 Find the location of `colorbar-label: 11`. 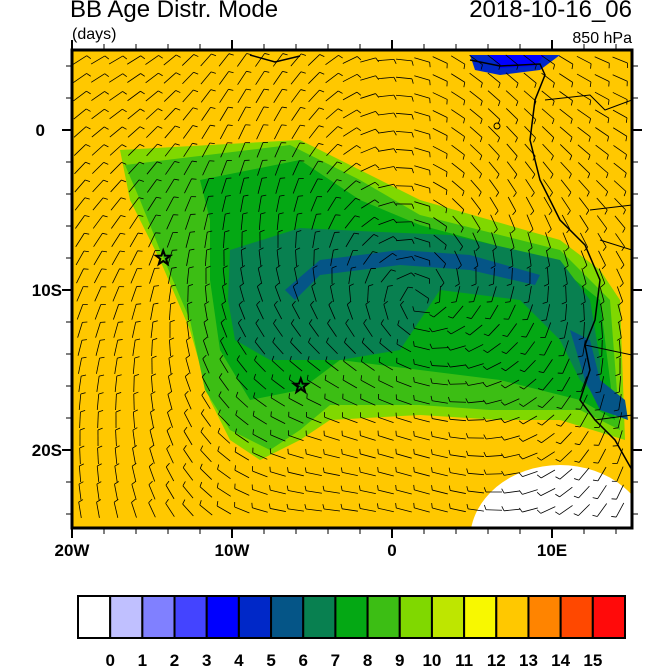

colorbar-label: 11 is located at coordinates (464, 659).